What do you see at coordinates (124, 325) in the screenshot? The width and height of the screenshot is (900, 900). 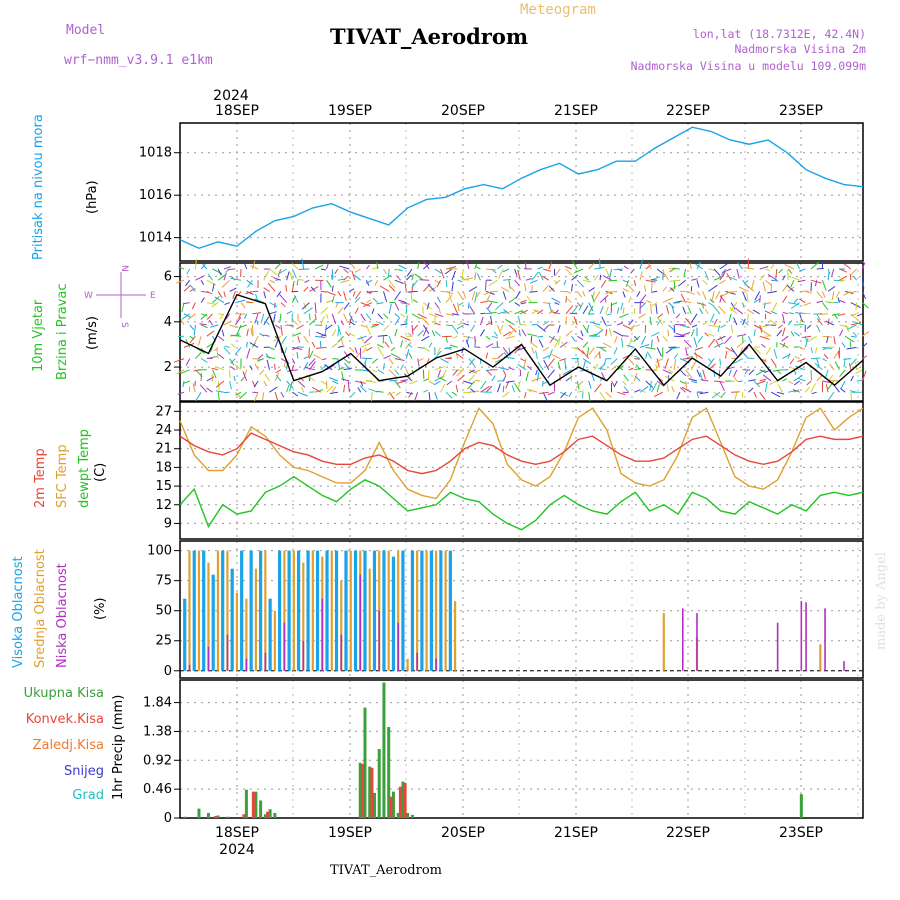 I see `compass-s: S` at bounding box center [124, 325].